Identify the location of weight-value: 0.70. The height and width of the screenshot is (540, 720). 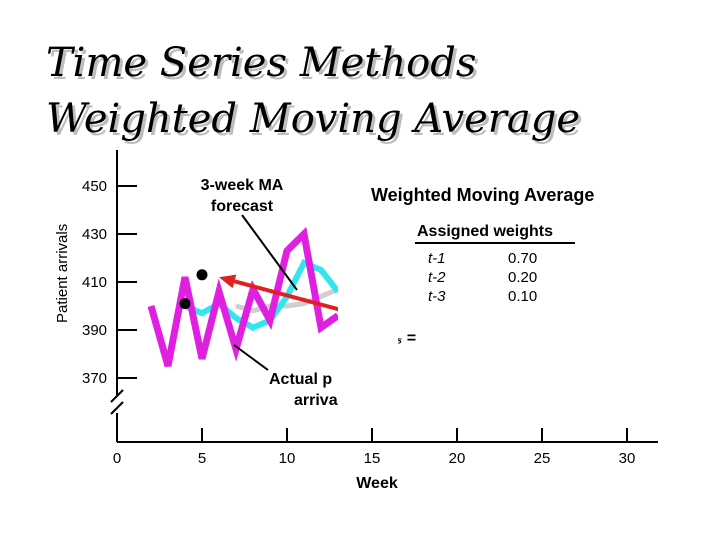
(522, 258).